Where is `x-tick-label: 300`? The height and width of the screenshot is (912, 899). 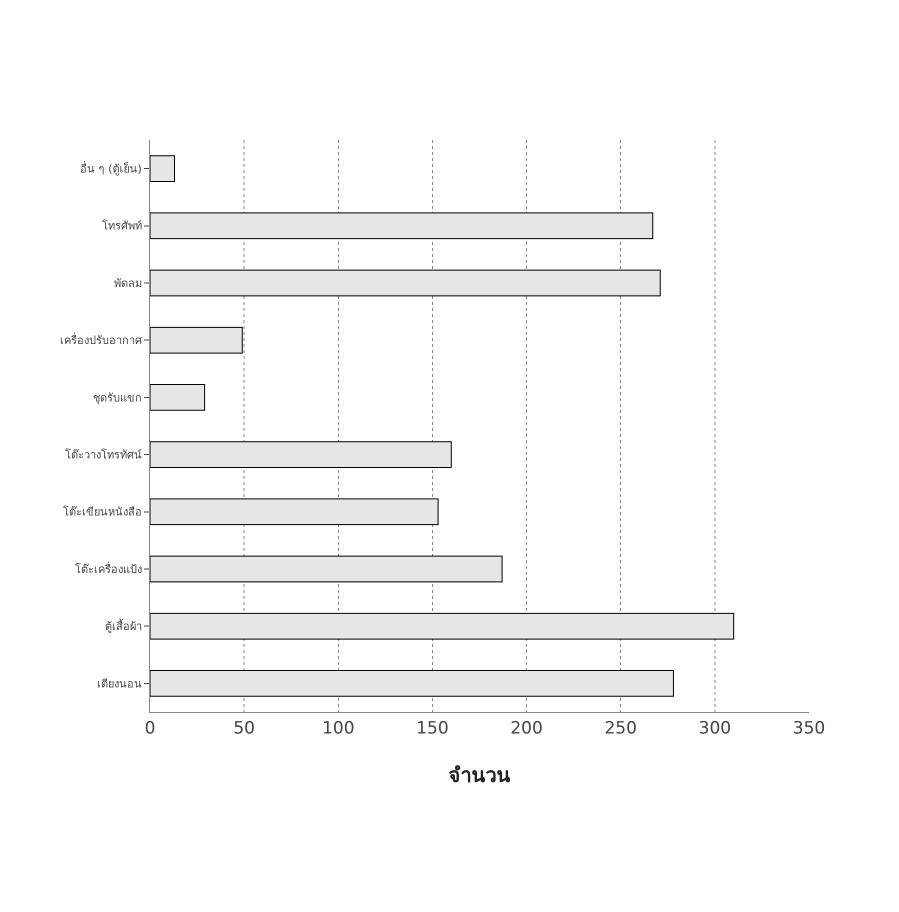
x-tick-label: 300 is located at coordinates (715, 728).